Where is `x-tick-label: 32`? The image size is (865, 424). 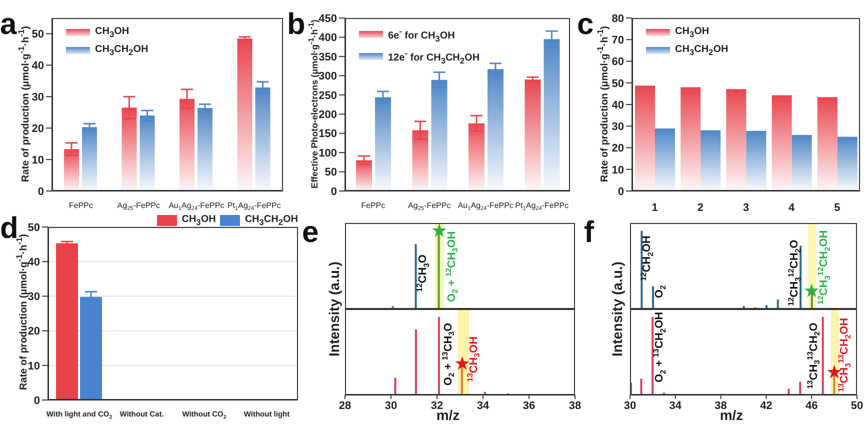 x-tick-label: 32 is located at coordinates (437, 406).